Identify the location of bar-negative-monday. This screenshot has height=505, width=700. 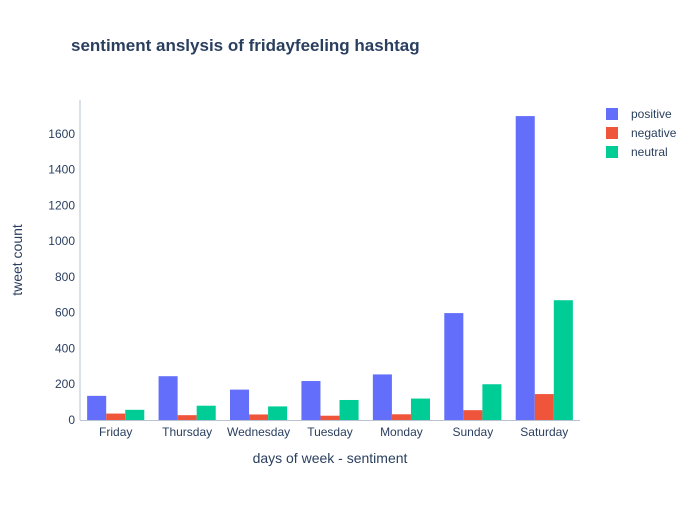
(401, 417).